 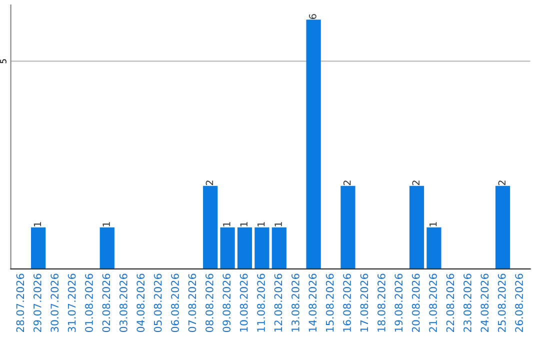 I want to click on x-tick-label: 03.08.2026, so click(x=123, y=303).